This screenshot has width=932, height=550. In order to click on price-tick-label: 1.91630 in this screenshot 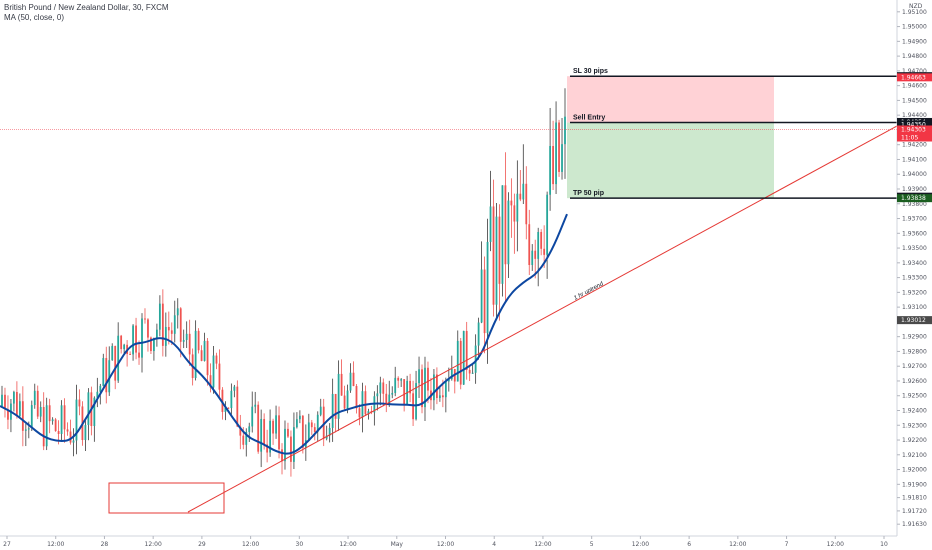, I will do `click(914, 524)`.